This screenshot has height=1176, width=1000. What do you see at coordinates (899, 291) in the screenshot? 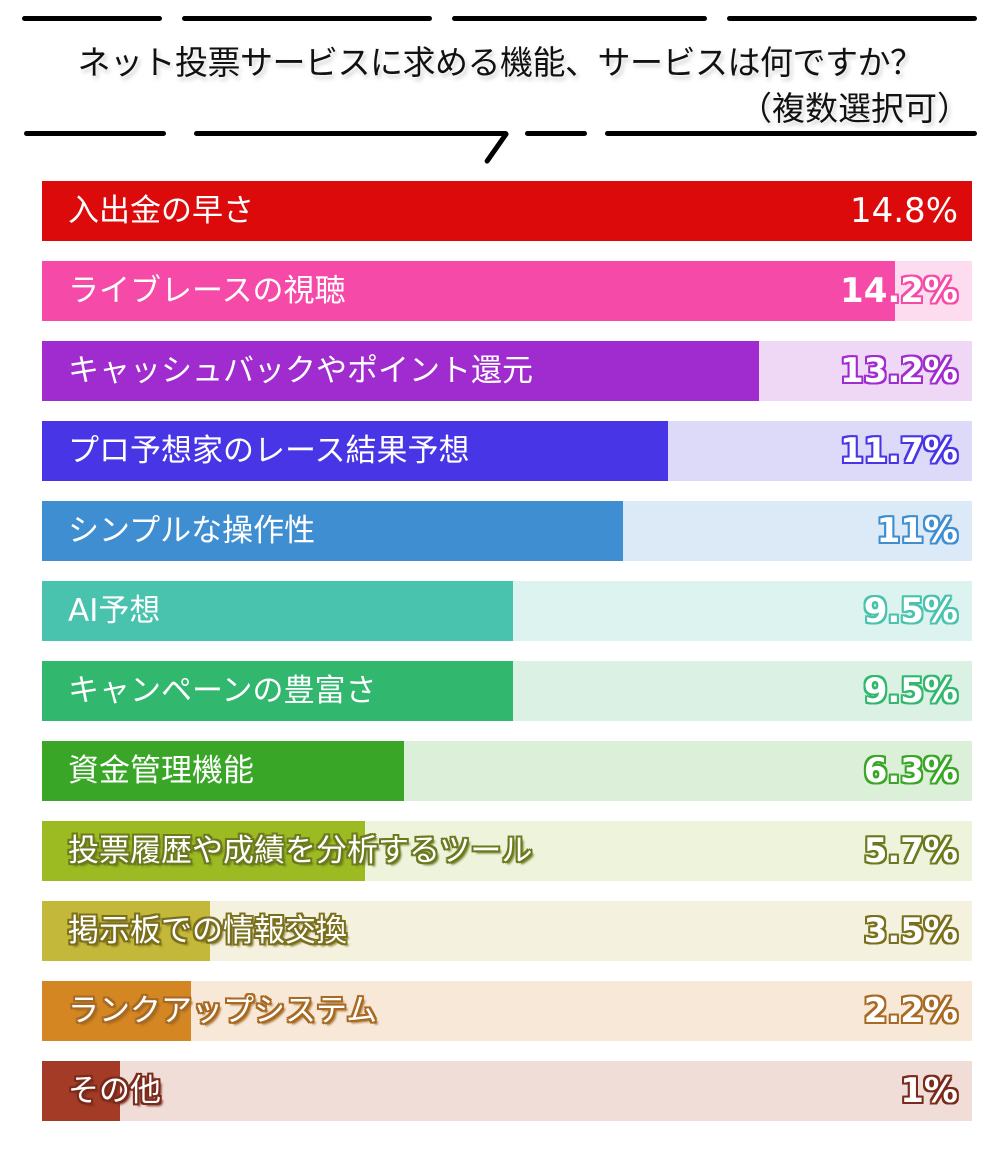
I see `bar-value: 14.2%` at bounding box center [899, 291].